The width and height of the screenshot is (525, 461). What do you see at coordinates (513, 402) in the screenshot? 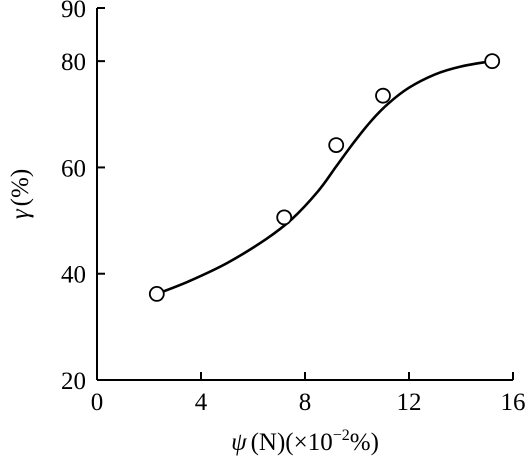
I see `x-tick-label: 16` at bounding box center [513, 402].